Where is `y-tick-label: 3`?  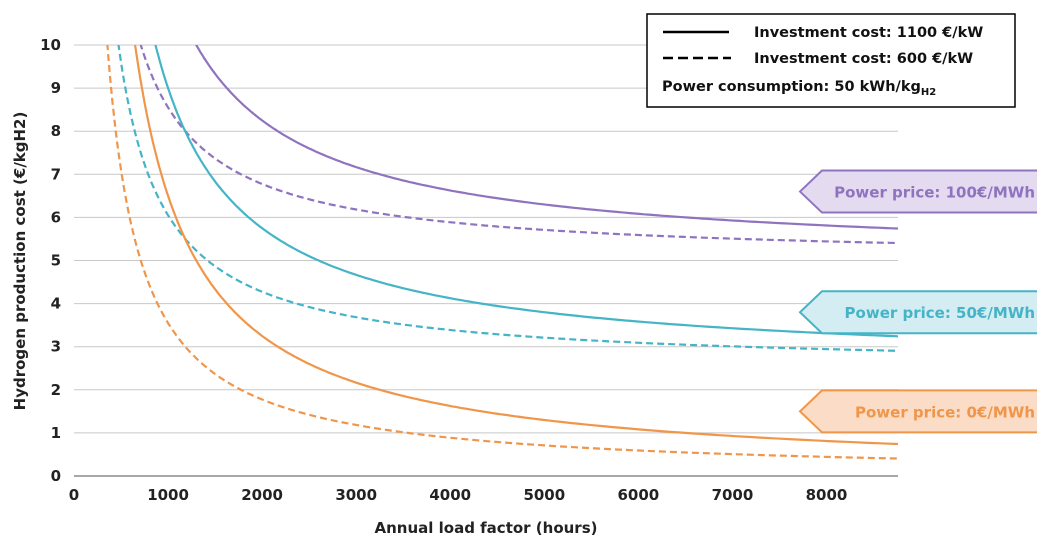
y-tick-label: 3 is located at coordinates (56, 347).